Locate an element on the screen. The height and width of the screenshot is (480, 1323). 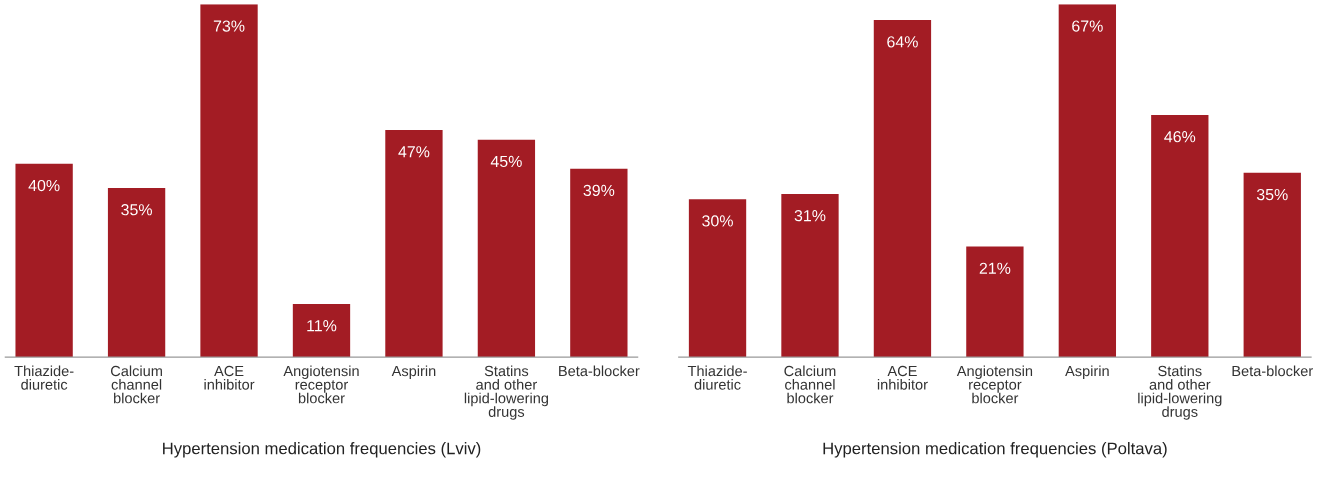
data-label: 46% is located at coordinates (1180, 136).